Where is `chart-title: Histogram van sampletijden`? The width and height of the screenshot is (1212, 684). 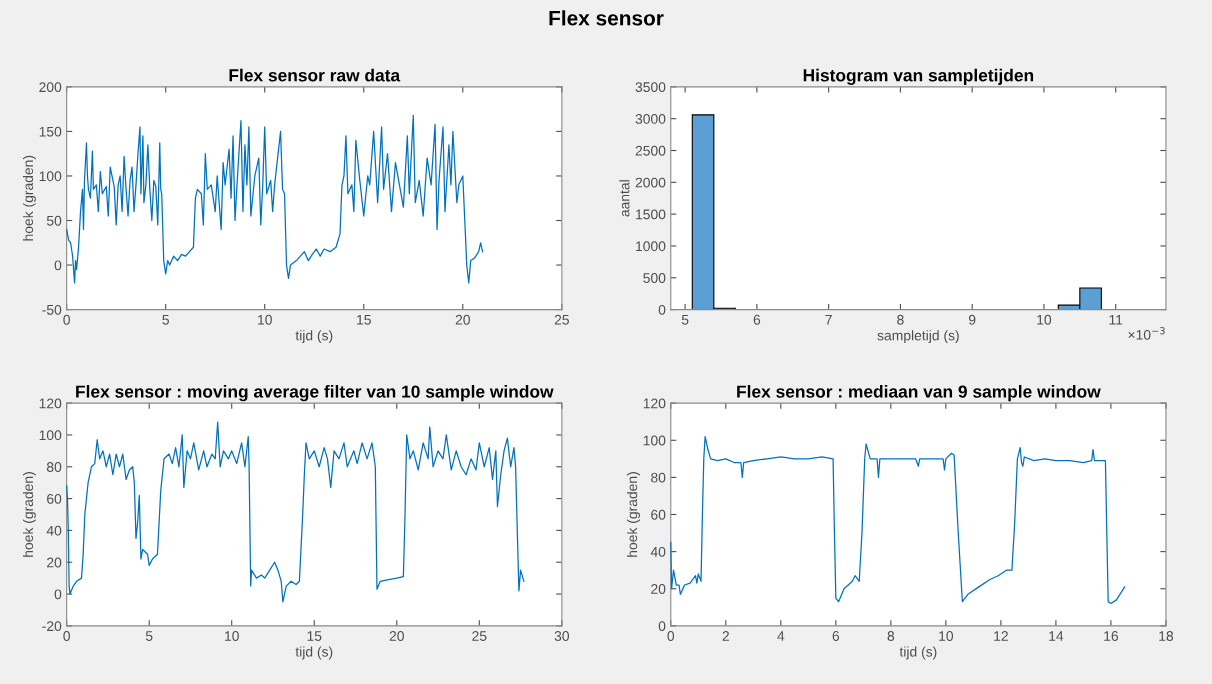 chart-title: Histogram van sampletijden is located at coordinates (918, 76).